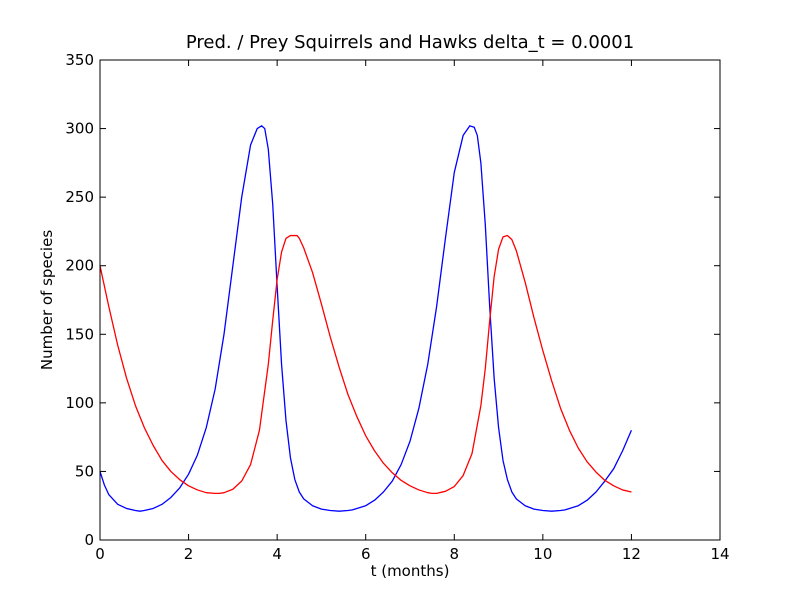 The width and height of the screenshot is (800, 604). Describe the element at coordinates (84, 471) in the screenshot. I see `y-tick-label: 50` at that location.